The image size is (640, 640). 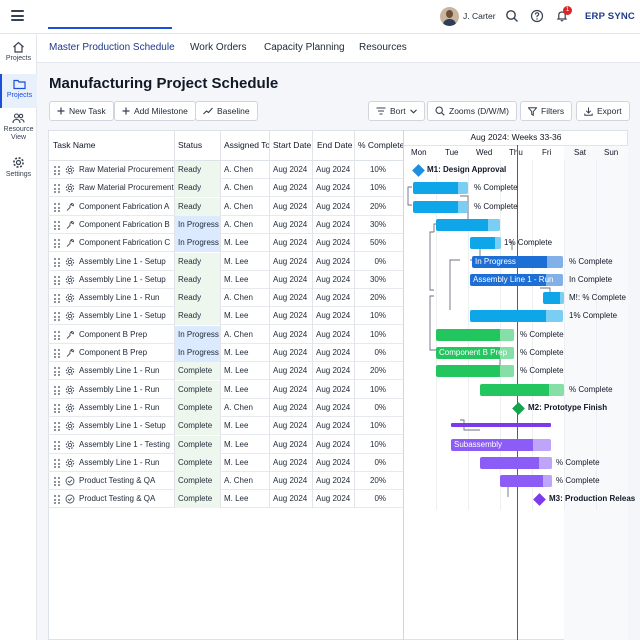 What do you see at coordinates (516, 280) in the screenshot?
I see `gantt-bar: Assembly Line 1 - Run` at bounding box center [516, 280].